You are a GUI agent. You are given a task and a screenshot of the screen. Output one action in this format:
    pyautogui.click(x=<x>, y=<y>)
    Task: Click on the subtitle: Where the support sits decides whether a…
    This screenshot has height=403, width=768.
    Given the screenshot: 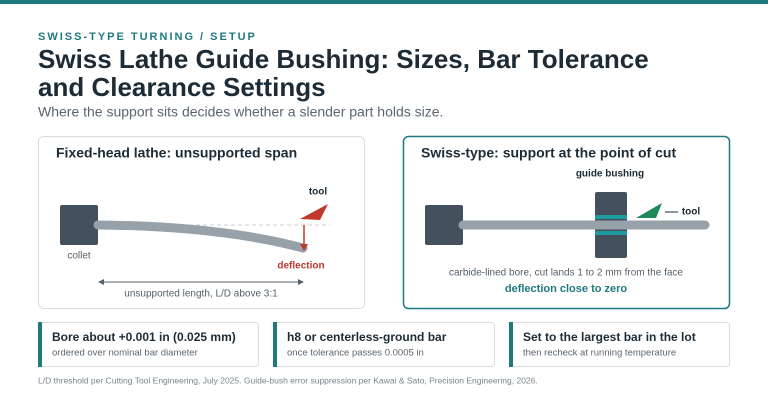 What is the action you would take?
    pyautogui.click(x=240, y=112)
    